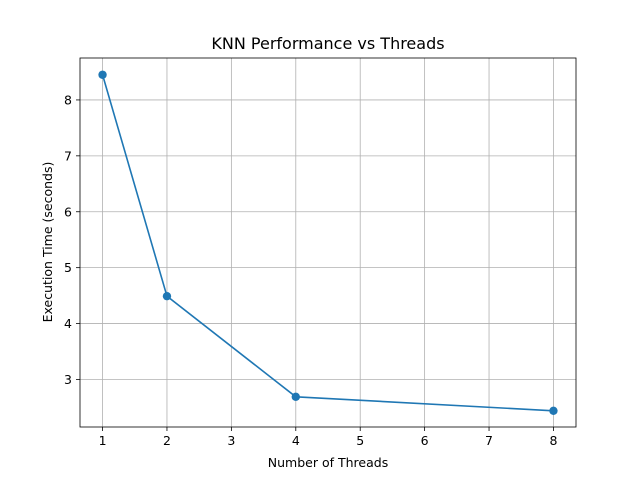 The height and width of the screenshot is (480, 640). Describe the element at coordinates (68, 99) in the screenshot. I see `y-tick-label: 8` at that location.